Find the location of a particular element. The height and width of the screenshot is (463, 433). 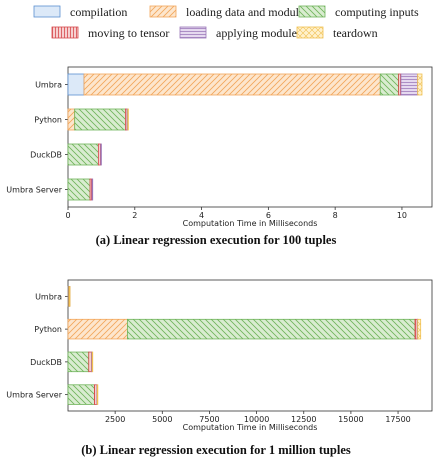

legend-label-teardown: teardown is located at coordinates (355, 33).